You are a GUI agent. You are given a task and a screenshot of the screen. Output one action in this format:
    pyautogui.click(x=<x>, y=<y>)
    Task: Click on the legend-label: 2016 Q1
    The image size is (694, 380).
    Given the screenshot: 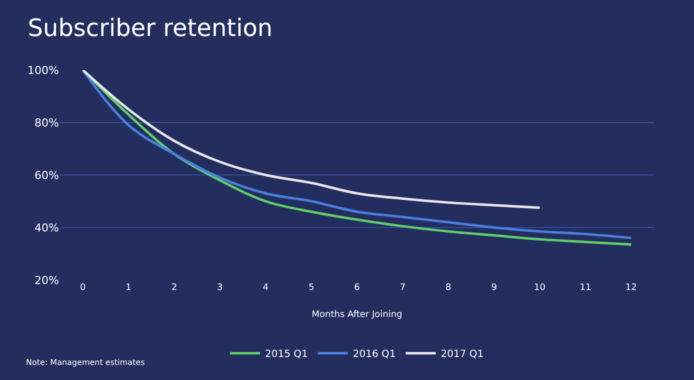 What is the action you would take?
    pyautogui.click(x=374, y=354)
    